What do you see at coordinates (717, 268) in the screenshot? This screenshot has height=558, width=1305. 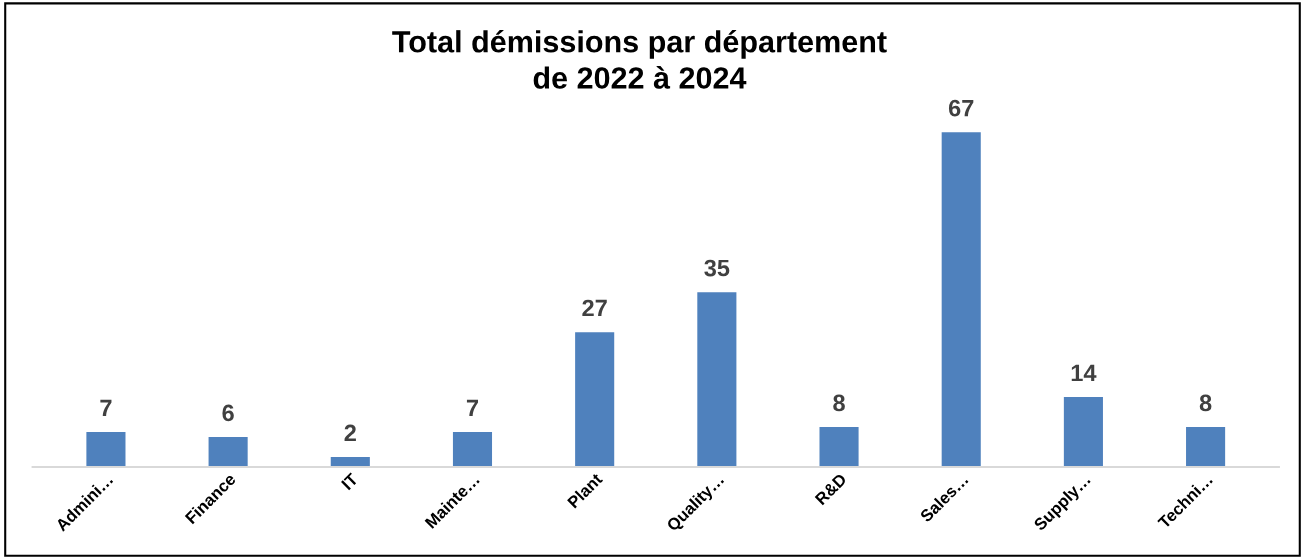 I see `data-label: 35` at bounding box center [717, 268].